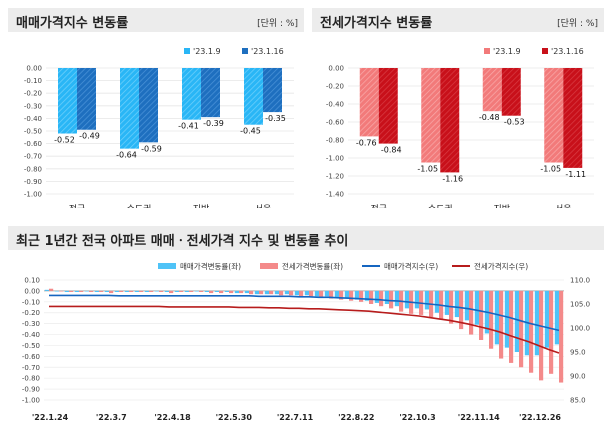 The width and height of the screenshot is (610, 430). Describe the element at coordinates (492, 90) in the screenshot. I see `bar-지방-0` at that location.